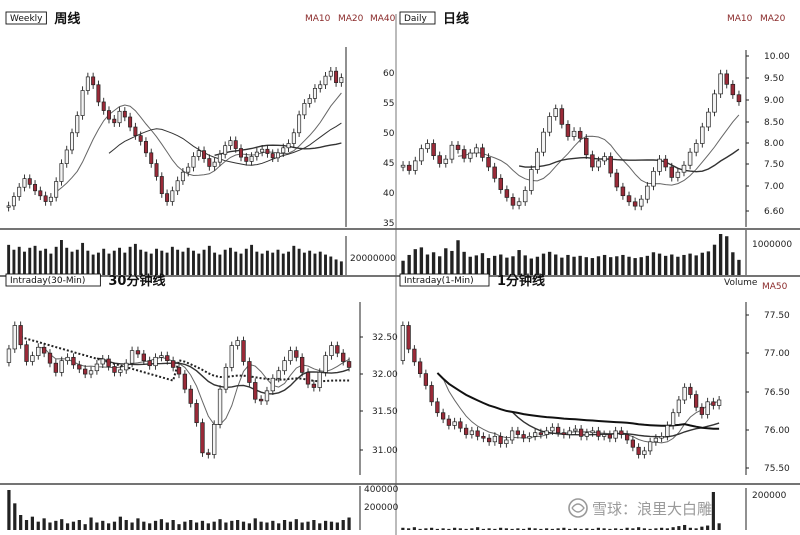  I want to click on y-tick-label: 32.50, so click(385, 338).